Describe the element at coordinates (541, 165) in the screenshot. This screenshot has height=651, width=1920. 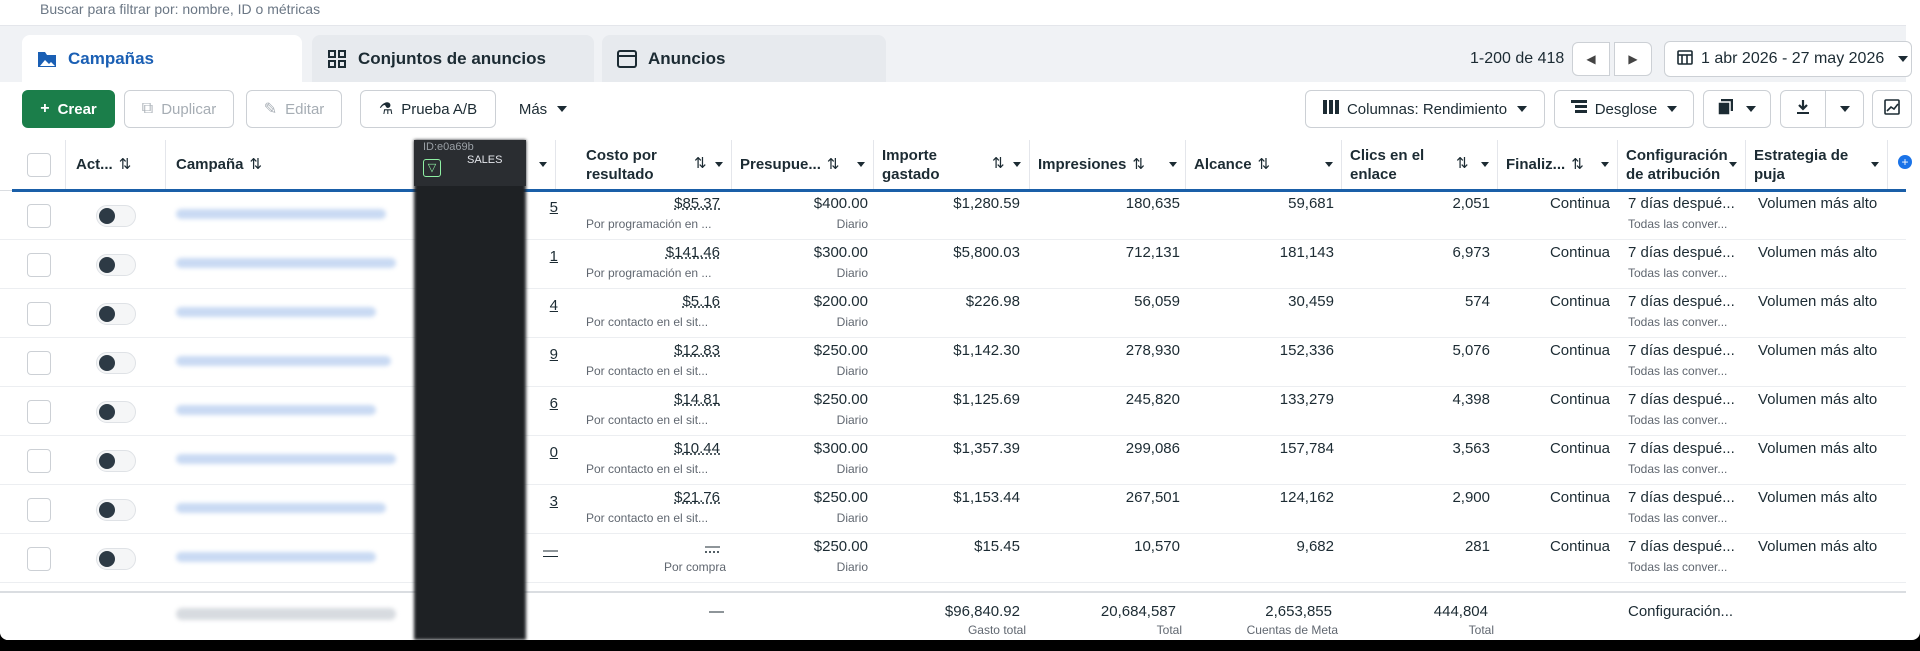
I see `column-header-results` at that location.